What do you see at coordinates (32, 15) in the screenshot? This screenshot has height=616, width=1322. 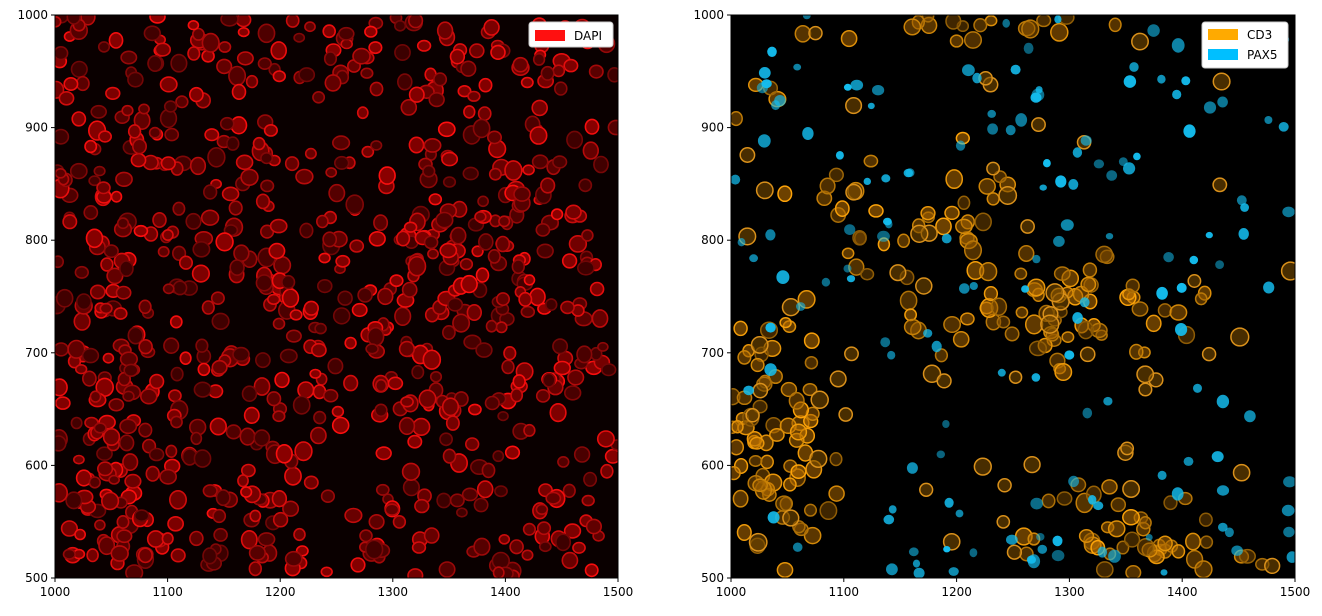 I see `y-tick-label: 1000` at bounding box center [32, 15].